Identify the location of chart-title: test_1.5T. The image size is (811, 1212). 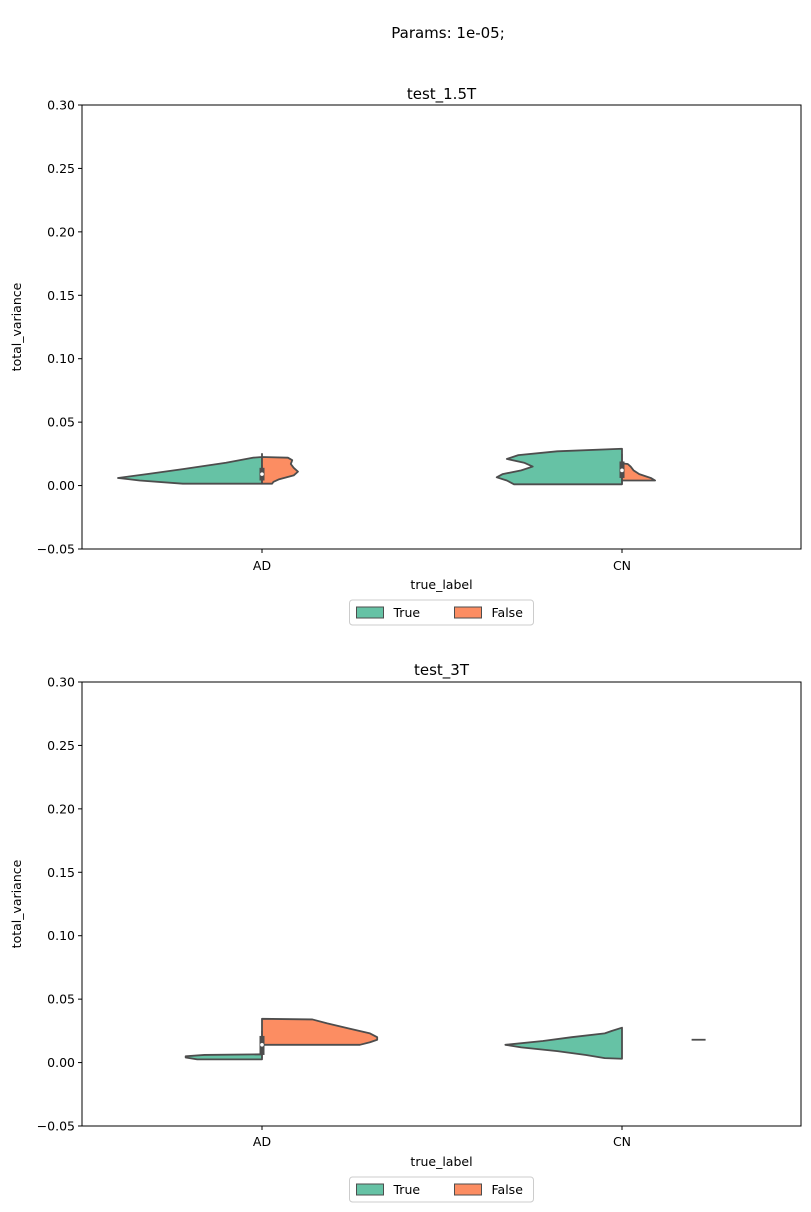
(442, 94).